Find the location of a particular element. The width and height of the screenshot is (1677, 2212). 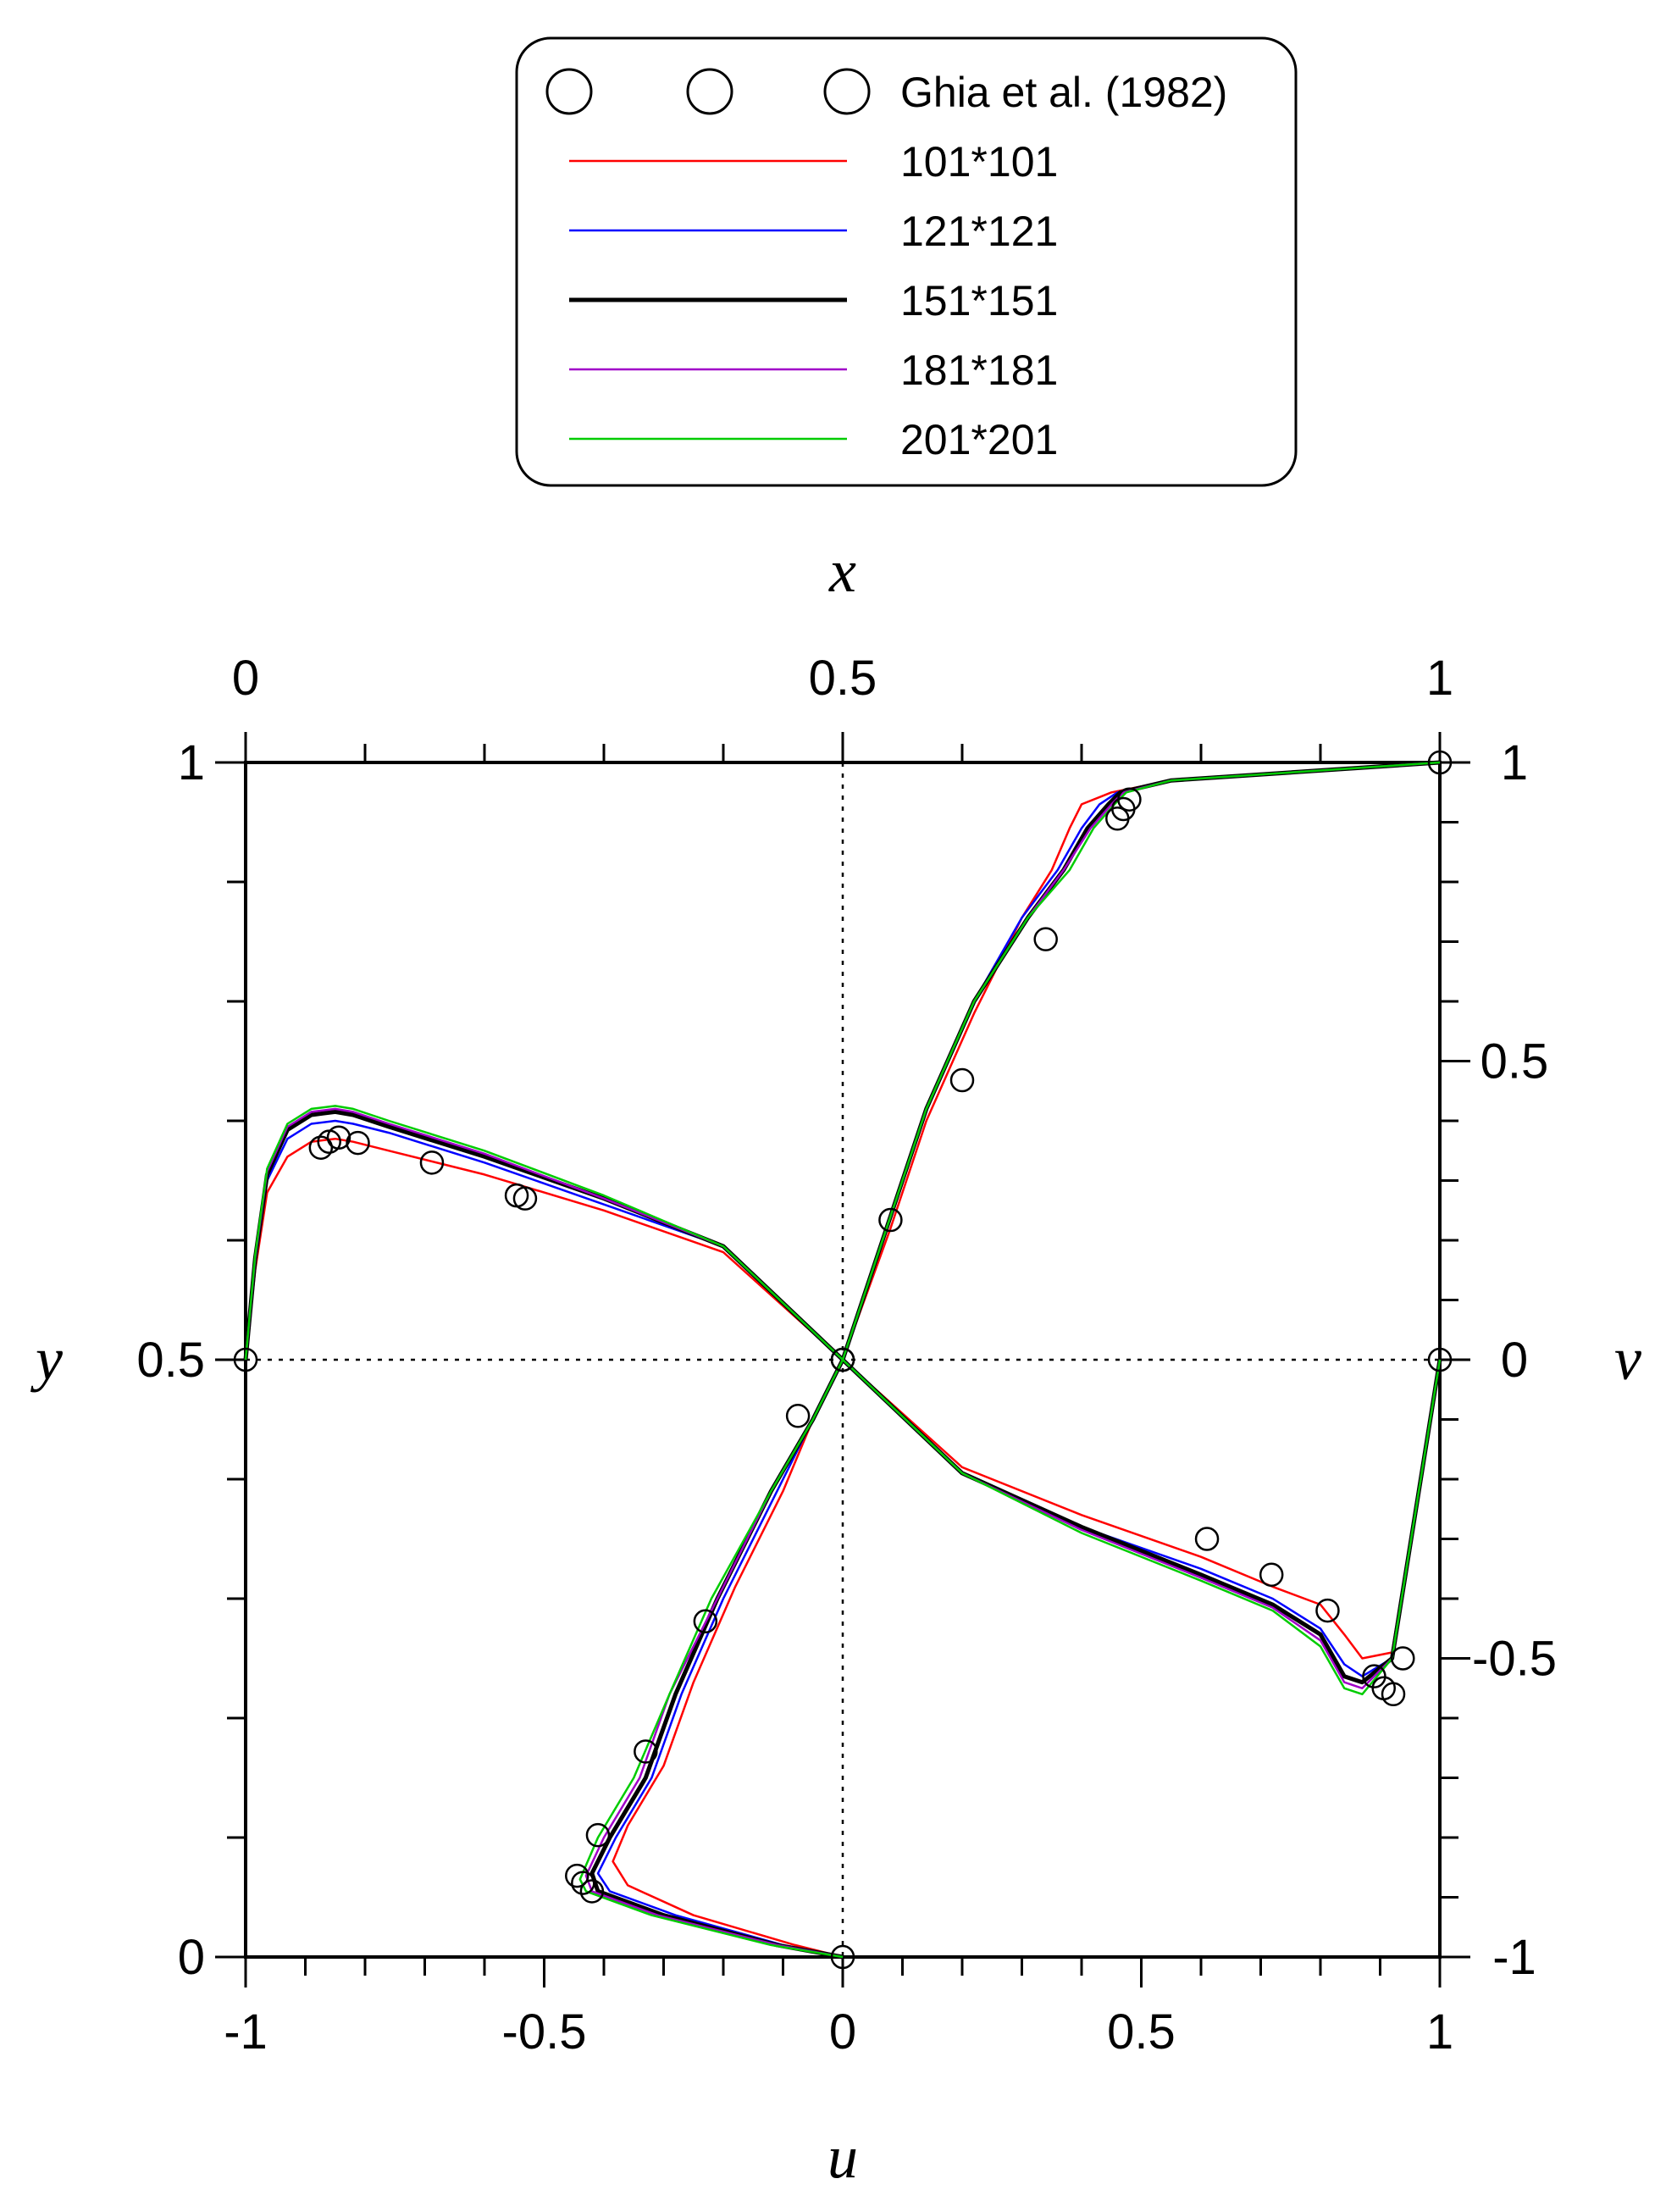

tick-label-v: -0.5 is located at coordinates (1514, 1659).